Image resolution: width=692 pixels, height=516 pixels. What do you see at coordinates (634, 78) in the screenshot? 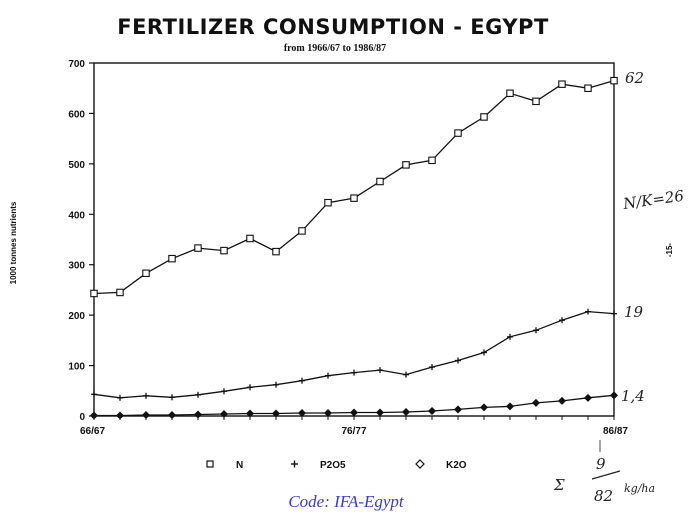
I see `note-n-end: 62` at bounding box center [634, 78].